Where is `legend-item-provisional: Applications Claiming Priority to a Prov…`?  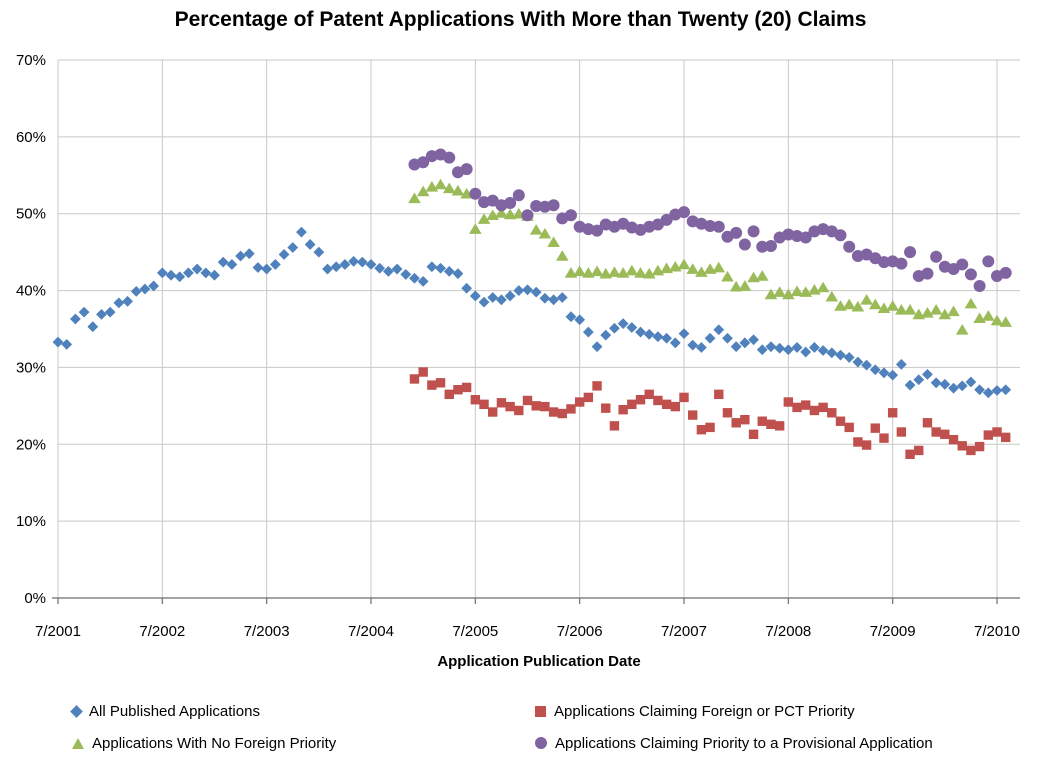
legend-item-provisional: Applications Claiming Priority to a Prov… is located at coordinates (734, 743).